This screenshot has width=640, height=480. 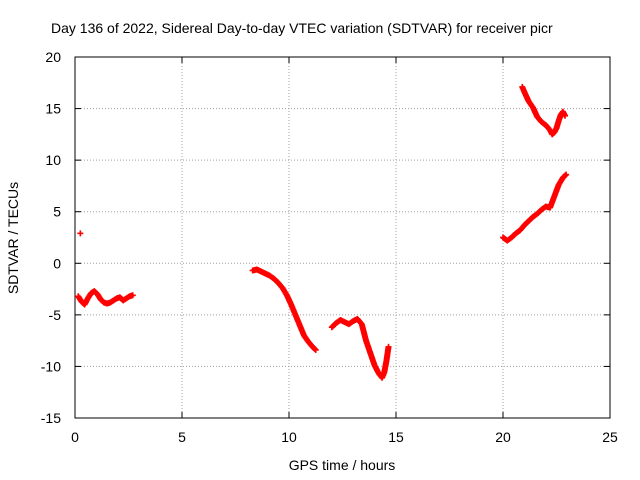 I want to click on y-tick-label: 10, so click(x=53, y=160).